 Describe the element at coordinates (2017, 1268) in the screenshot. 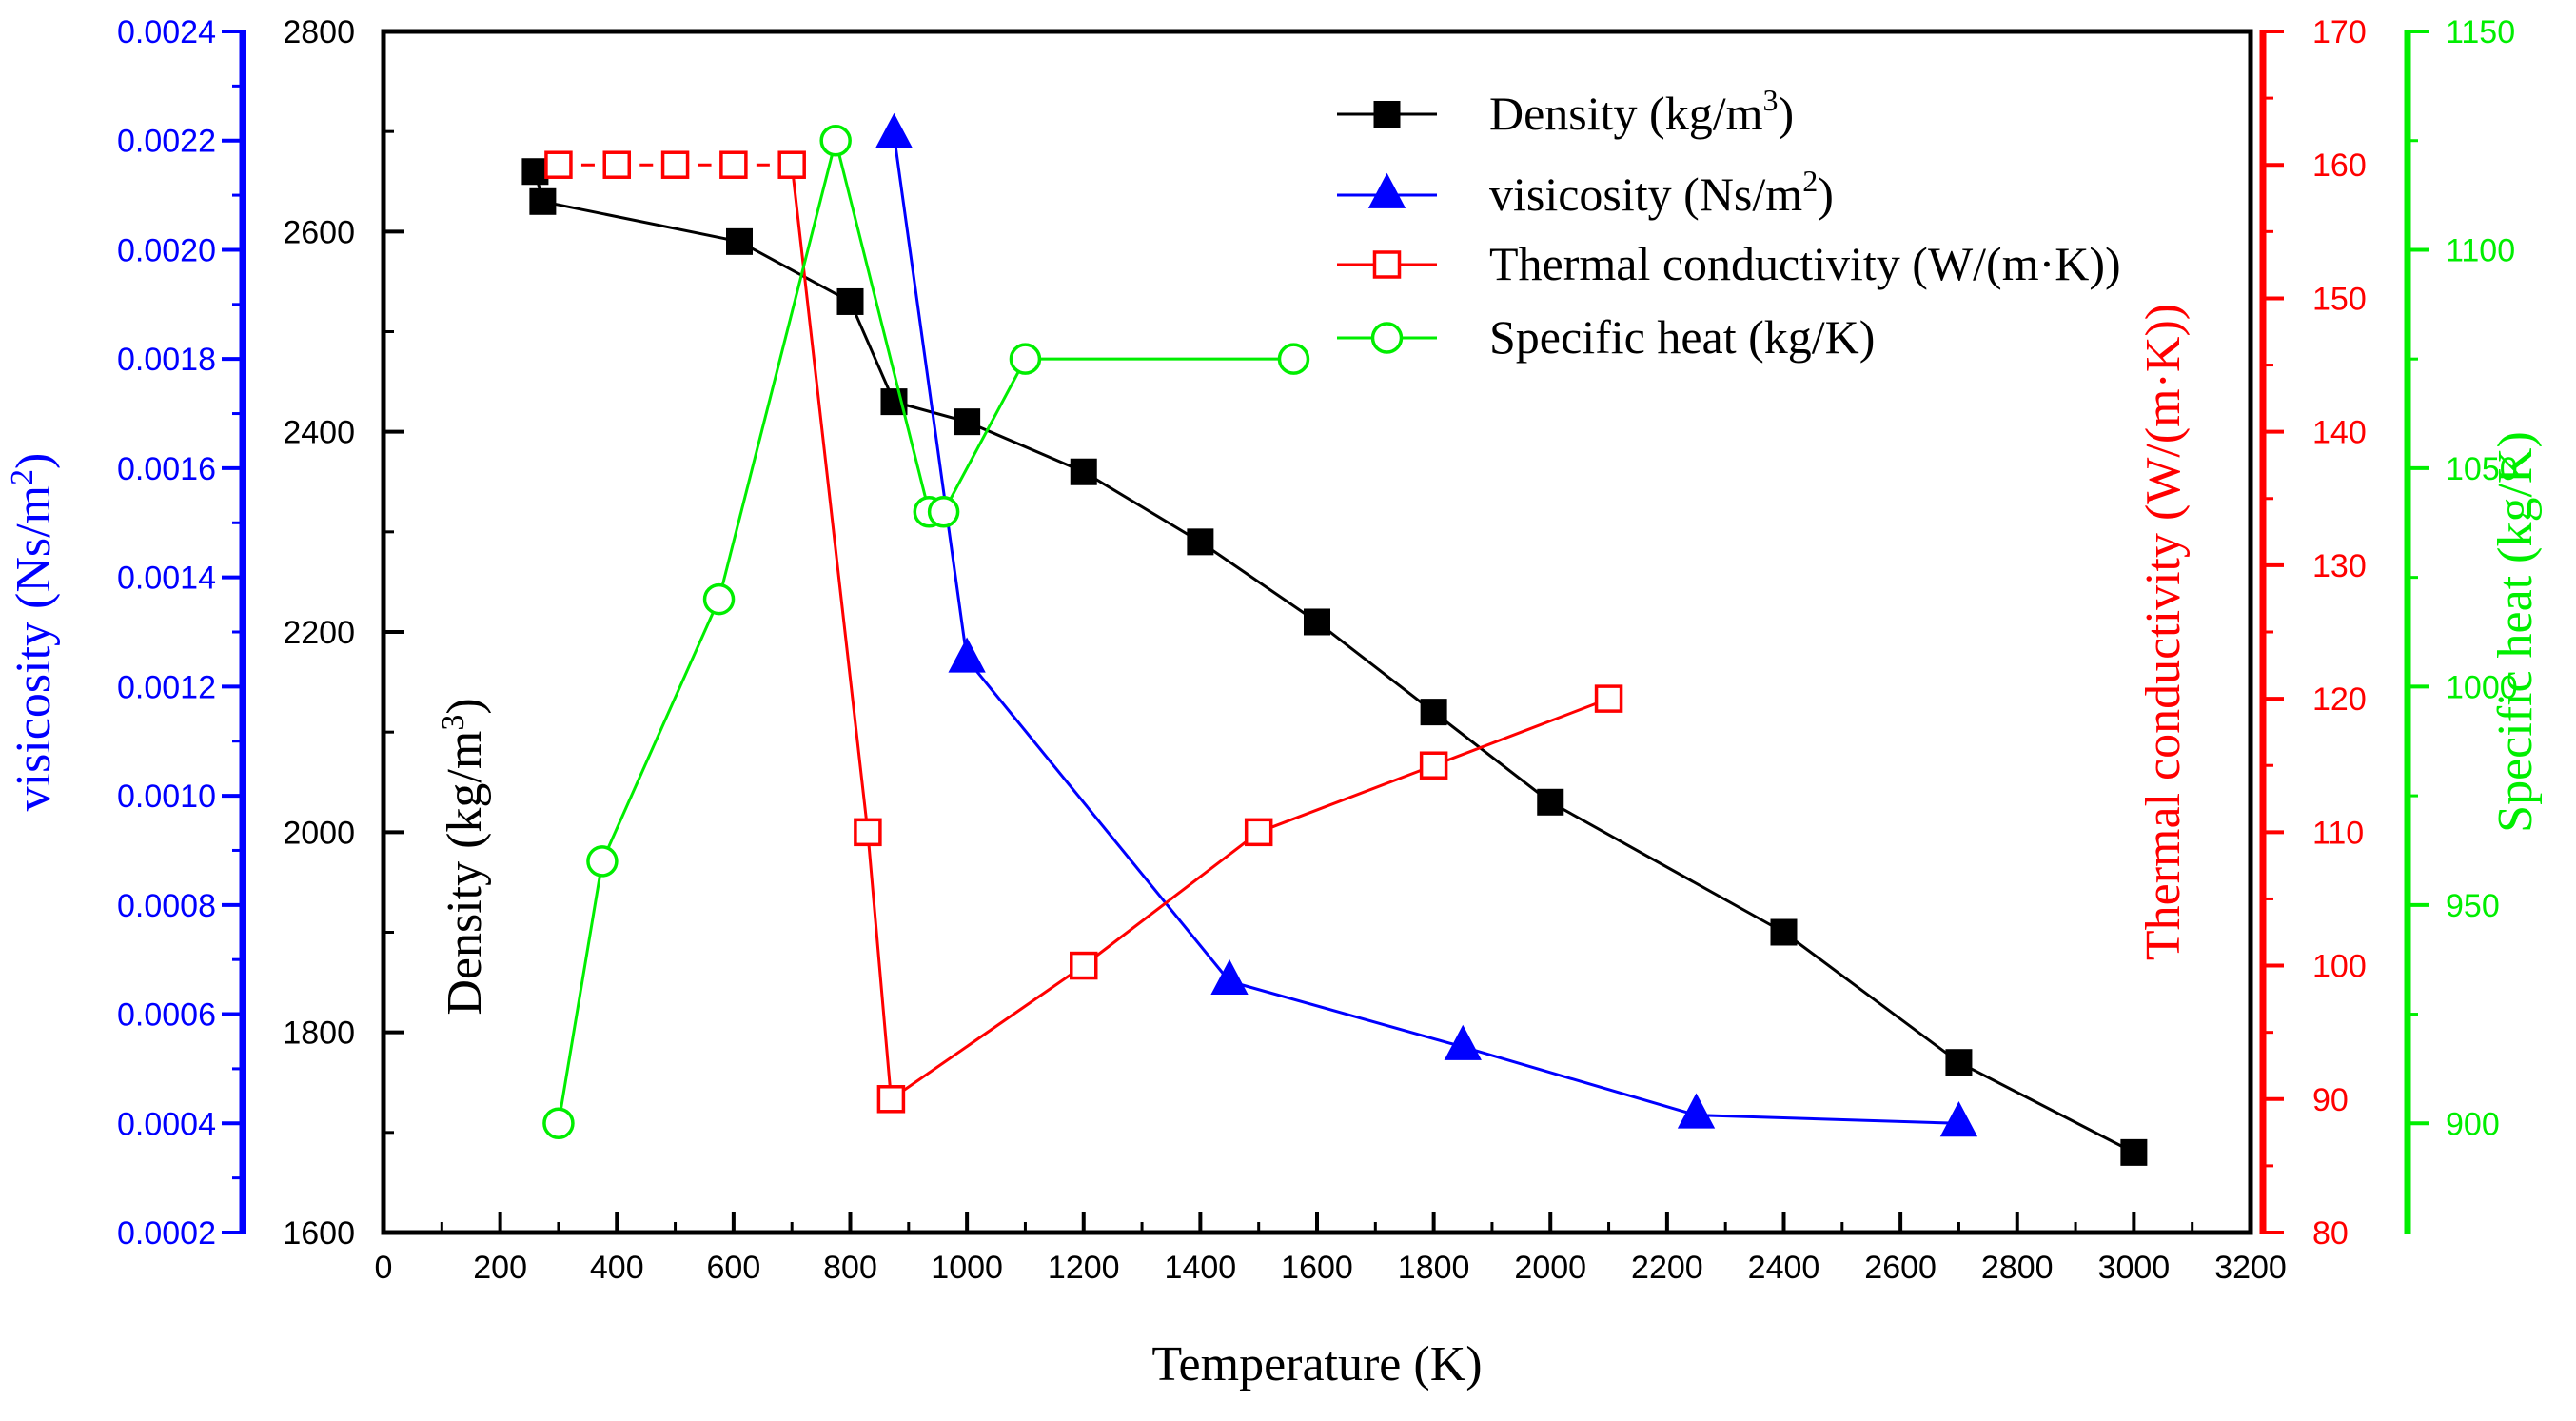

I see `x-tick-label: 2800` at that location.